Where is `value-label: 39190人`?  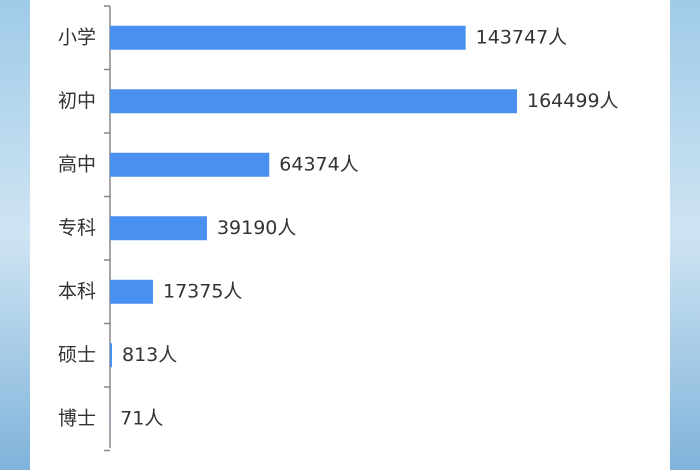 value-label: 39190人 is located at coordinates (256, 228).